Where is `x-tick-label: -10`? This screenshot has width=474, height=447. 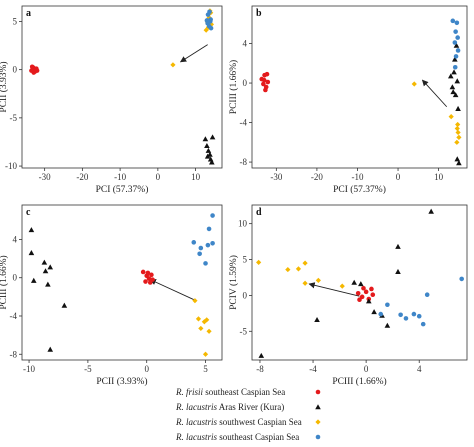
x-tick-label: -10 is located at coordinates (357, 177).